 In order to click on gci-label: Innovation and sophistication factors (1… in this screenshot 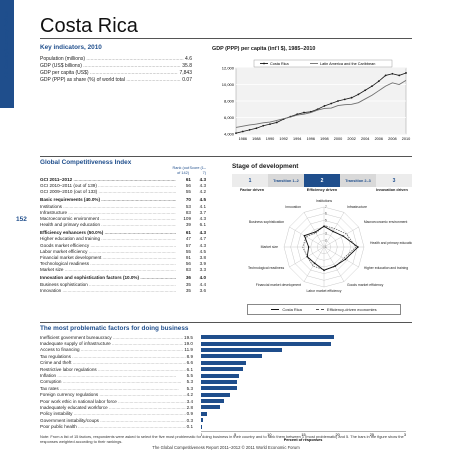, I will do `click(108, 278)`.